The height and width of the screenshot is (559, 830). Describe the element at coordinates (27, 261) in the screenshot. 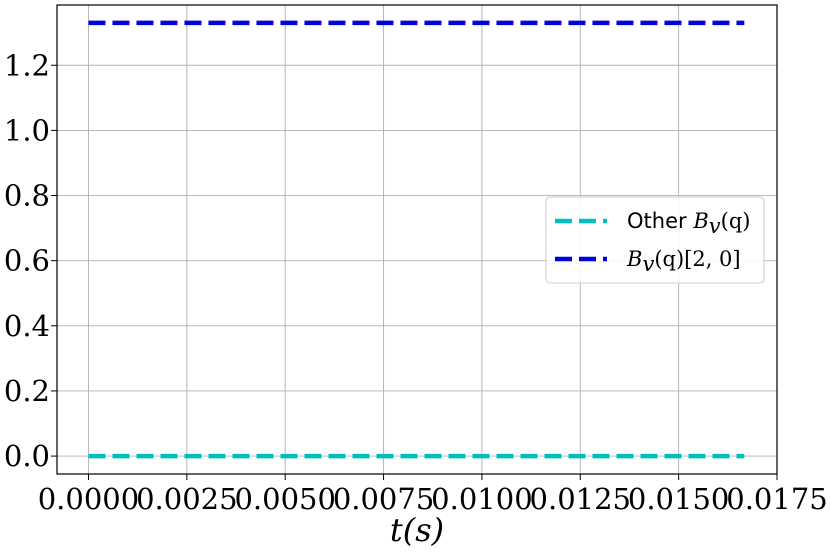

I see `y-tick-label: 0.6` at that location.